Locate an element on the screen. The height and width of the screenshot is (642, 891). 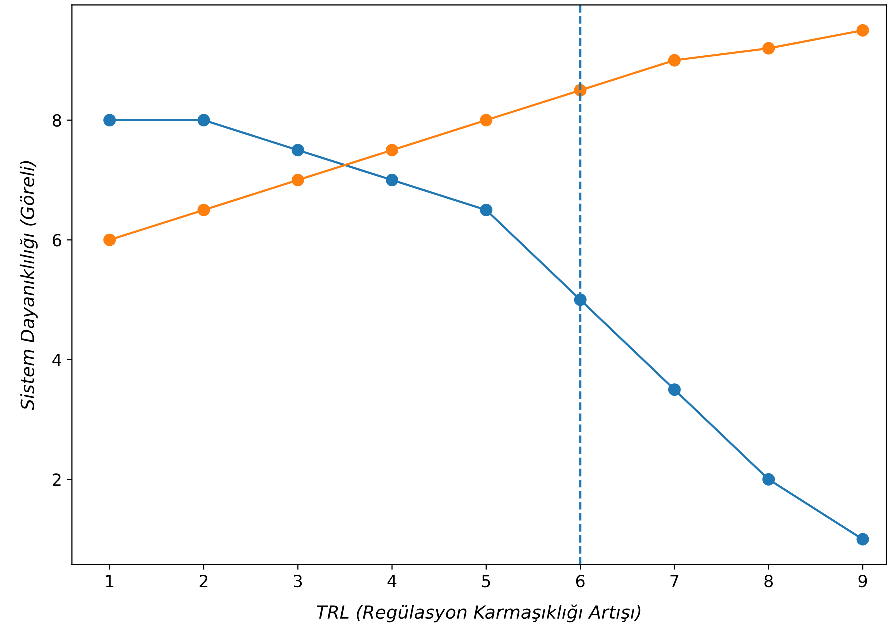
x-tick-label: 8 is located at coordinates (769, 581).